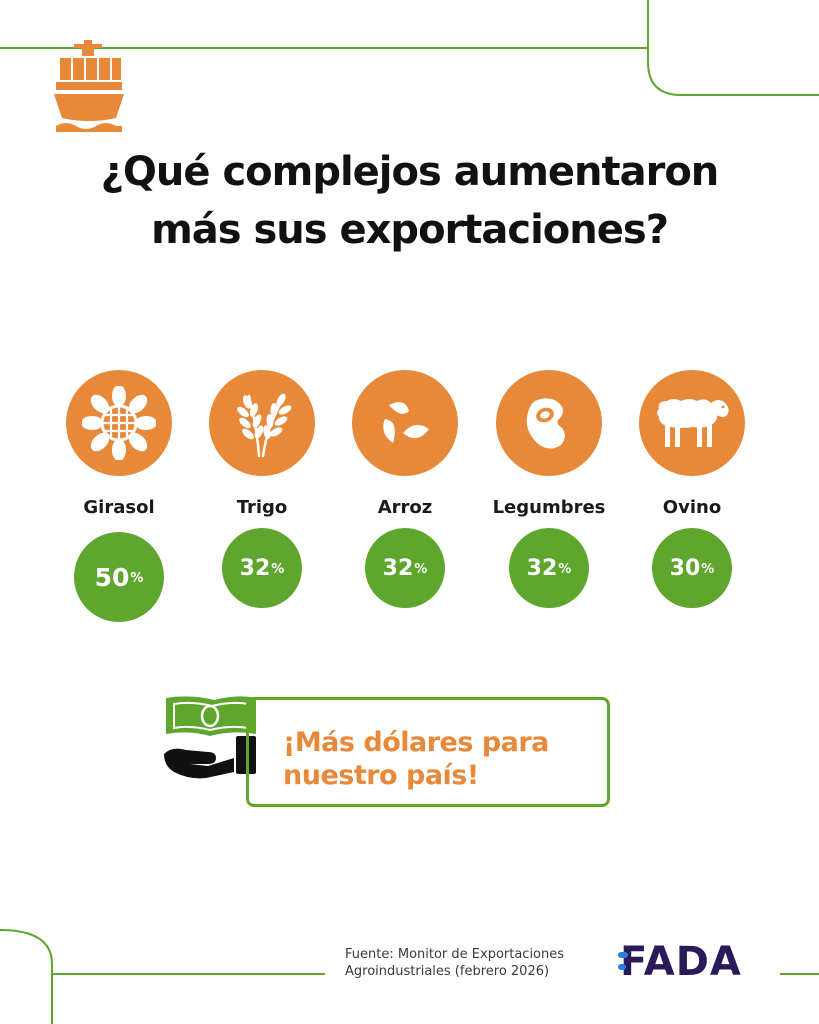 The height and width of the screenshot is (1024, 819). I want to click on bottom-decorative-line, so click(409, 976).